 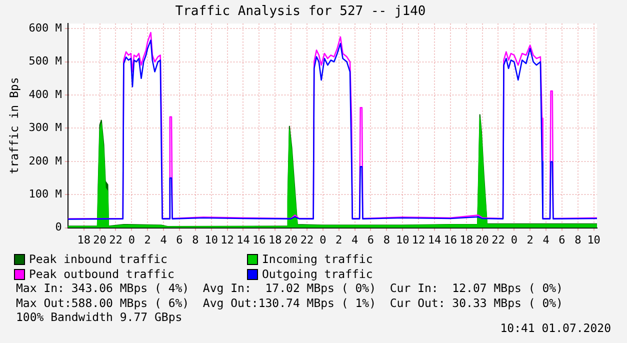 I want to click on y-axis-title: traffic in Bps, so click(x=13, y=125).